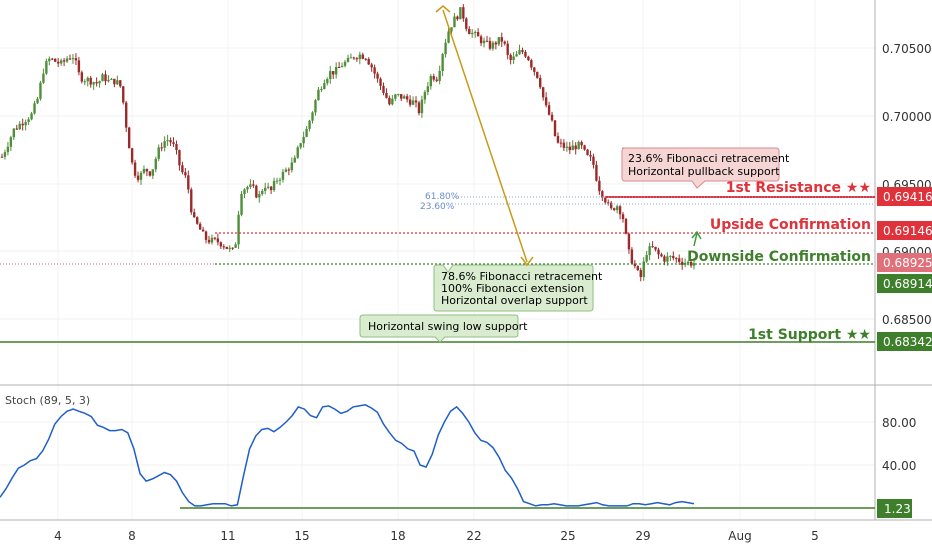 The height and width of the screenshot is (550, 932). I want to click on current-price-badge, so click(904, 262).